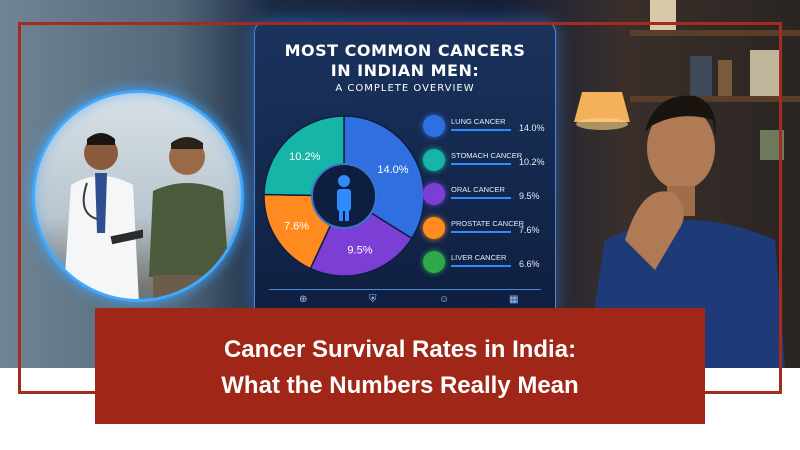 The height and width of the screenshot is (450, 800). What do you see at coordinates (780, 208) in the screenshot?
I see `frame-border-right` at bounding box center [780, 208].